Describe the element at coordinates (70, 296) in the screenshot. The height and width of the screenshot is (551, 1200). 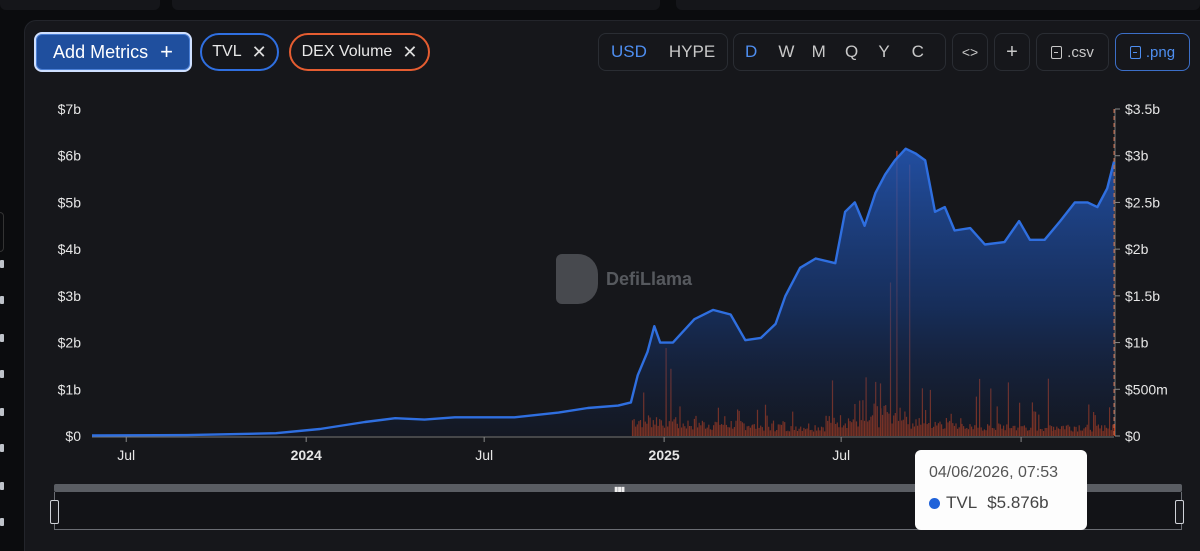
I see `y-left-tick-label: $3b` at that location.